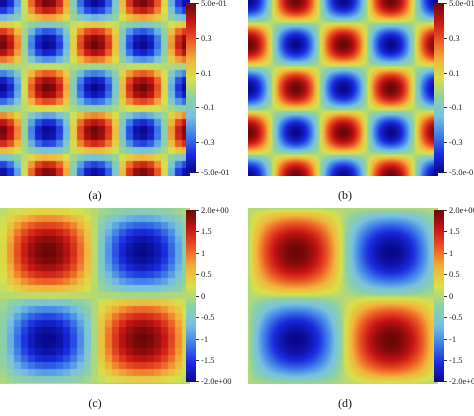  I want to click on caption-c: (c), so click(95, 403).